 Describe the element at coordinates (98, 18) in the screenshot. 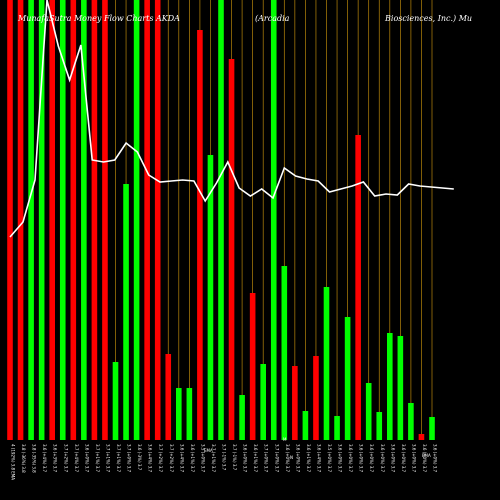

I see `chart-title-part-1: MunafaSutra Money Flow Charts AKDA` at that location.